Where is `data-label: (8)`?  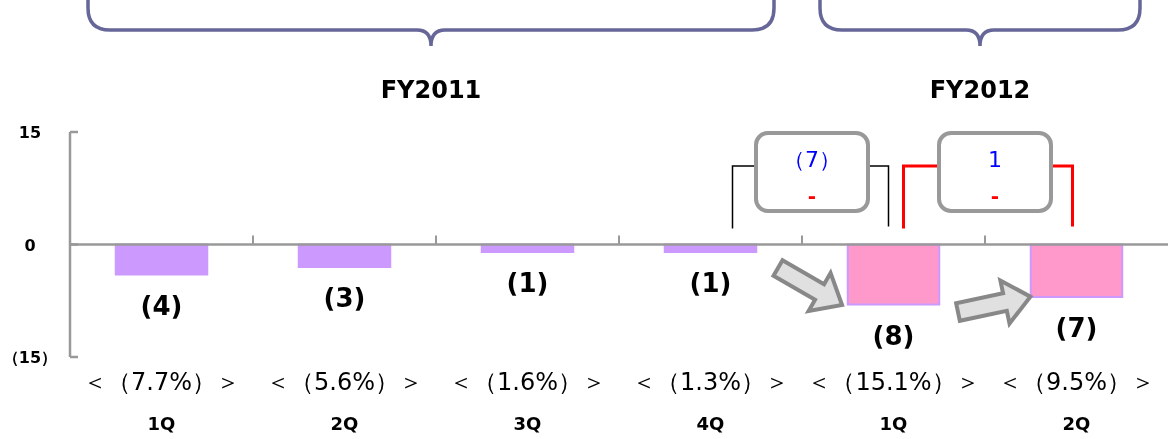
data-label: (8) is located at coordinates (893, 335).